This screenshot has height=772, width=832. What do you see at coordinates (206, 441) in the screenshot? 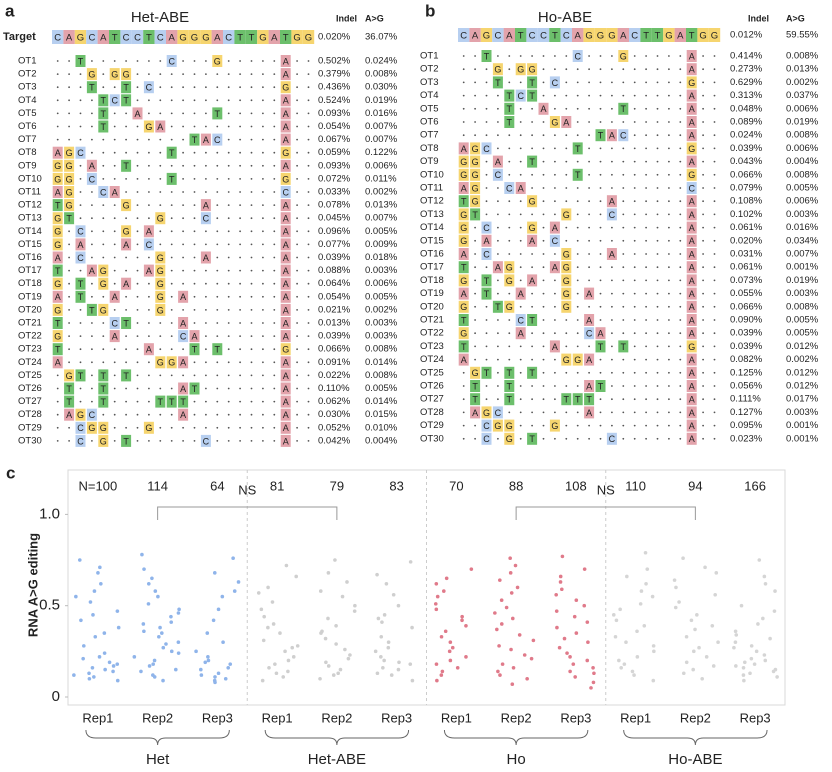
I see `base: C` at bounding box center [206, 441].